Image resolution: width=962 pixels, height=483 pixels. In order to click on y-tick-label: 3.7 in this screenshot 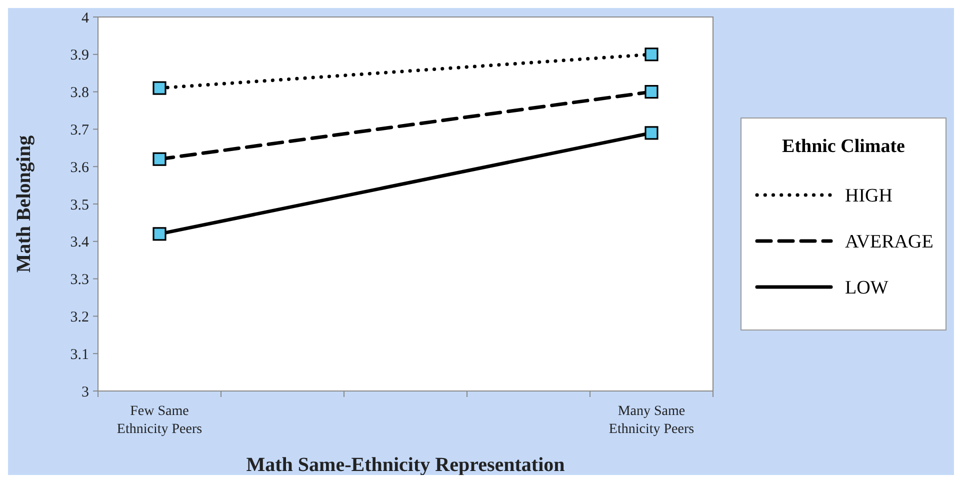, I will do `click(80, 130)`.